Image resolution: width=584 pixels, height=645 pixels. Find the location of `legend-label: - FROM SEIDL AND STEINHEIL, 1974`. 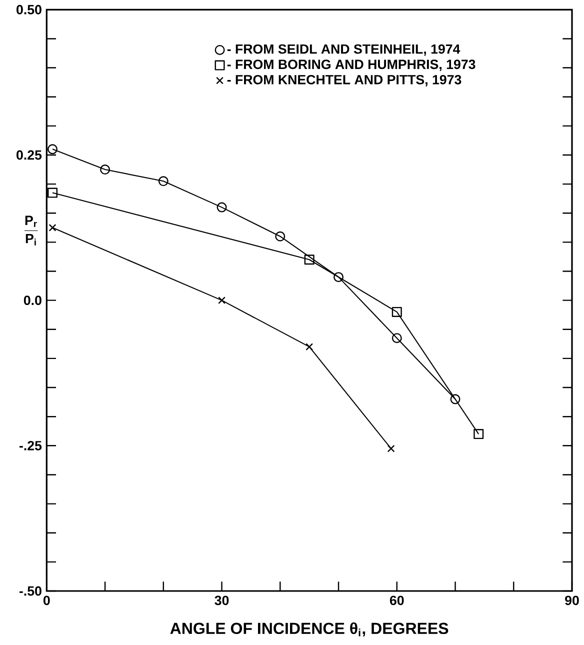

legend-label: - FROM SEIDL AND STEINHEIL, 1974 is located at coordinates (343, 50).